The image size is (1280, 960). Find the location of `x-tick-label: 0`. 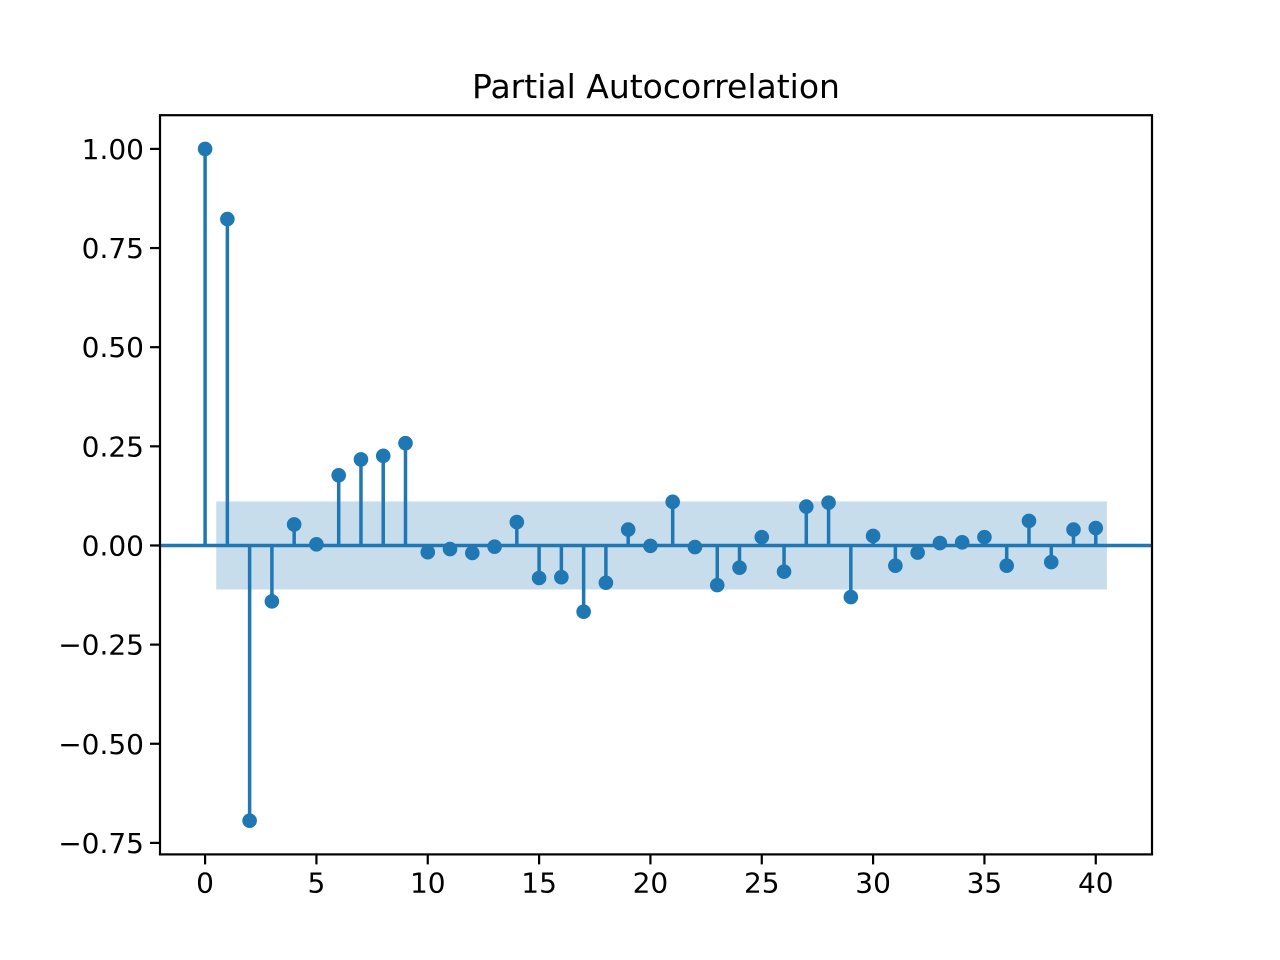

x-tick-label: 0 is located at coordinates (205, 882).